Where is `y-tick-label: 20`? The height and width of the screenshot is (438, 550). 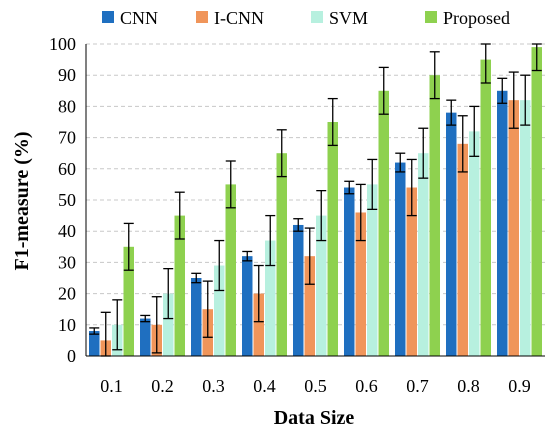 y-tick-label: 20 is located at coordinates (67, 294).